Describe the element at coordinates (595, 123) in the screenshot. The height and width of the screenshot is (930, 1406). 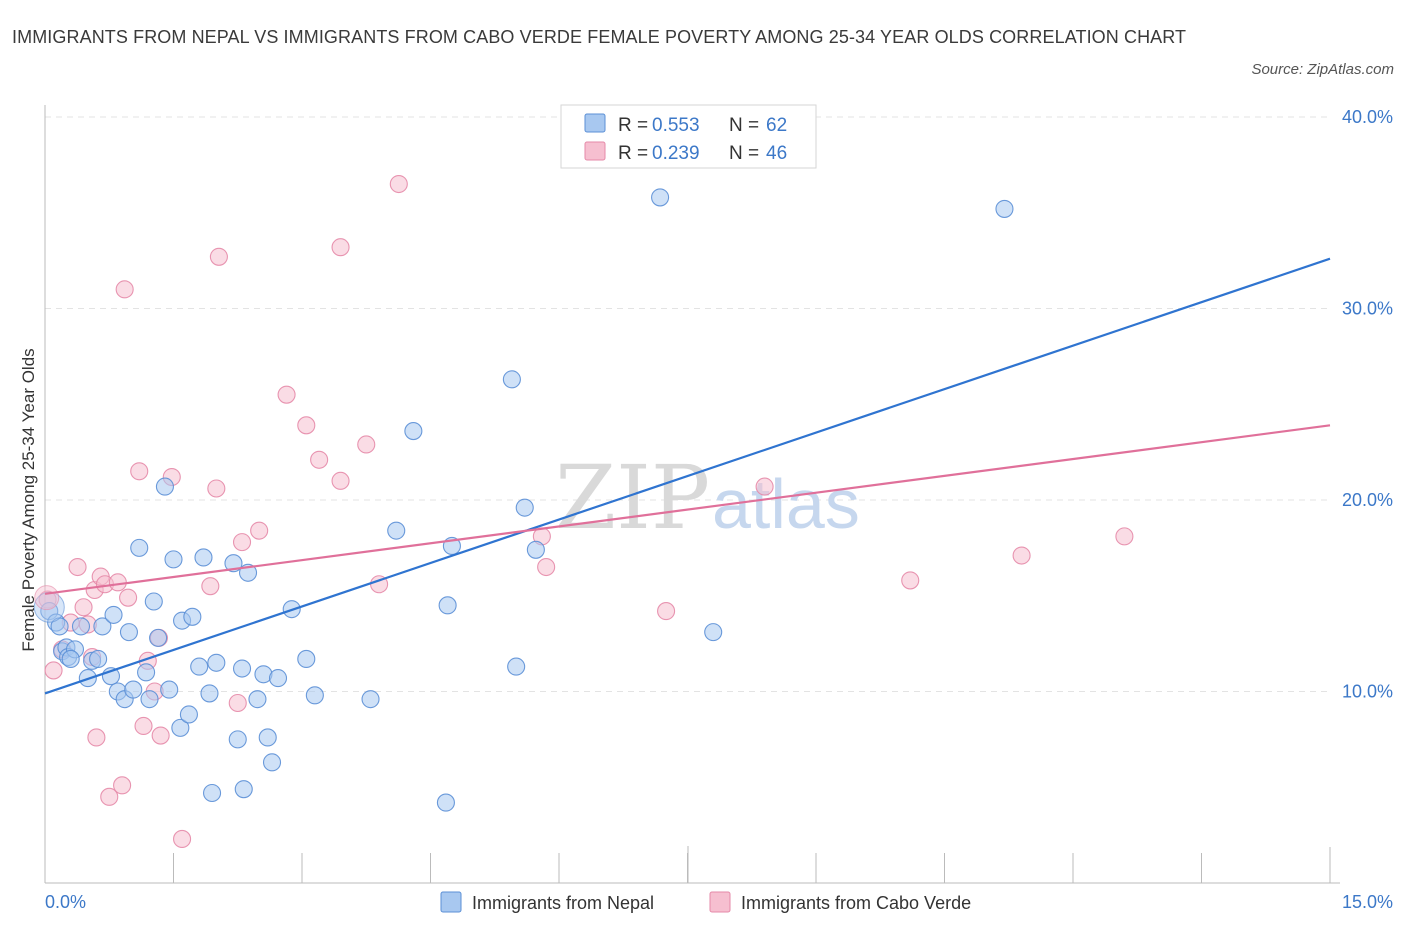
I see `legend-swatch-nepal` at that location.